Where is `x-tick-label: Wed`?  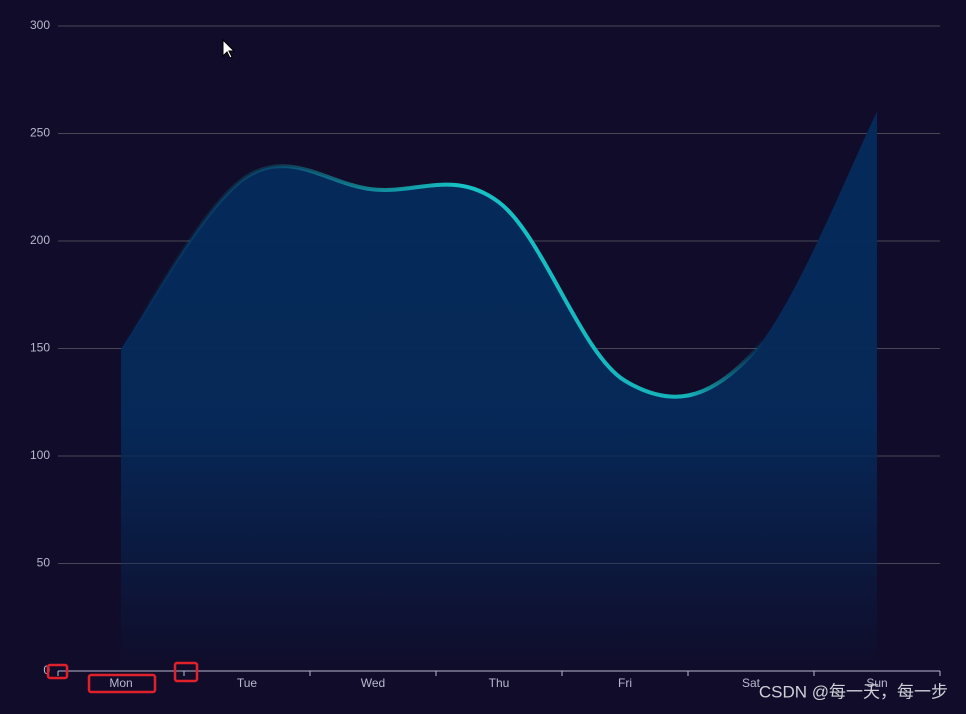
x-tick-label: Wed is located at coordinates (373, 683).